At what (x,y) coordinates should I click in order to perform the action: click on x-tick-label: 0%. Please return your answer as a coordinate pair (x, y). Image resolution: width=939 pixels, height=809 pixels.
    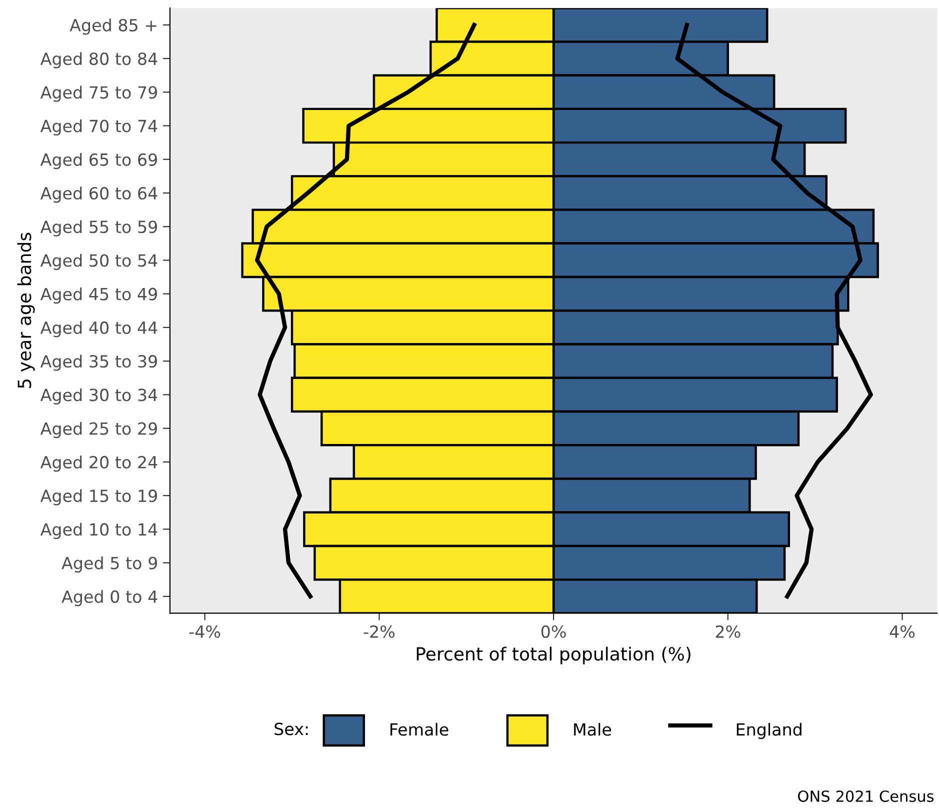
    Looking at the image, I should click on (553, 631).